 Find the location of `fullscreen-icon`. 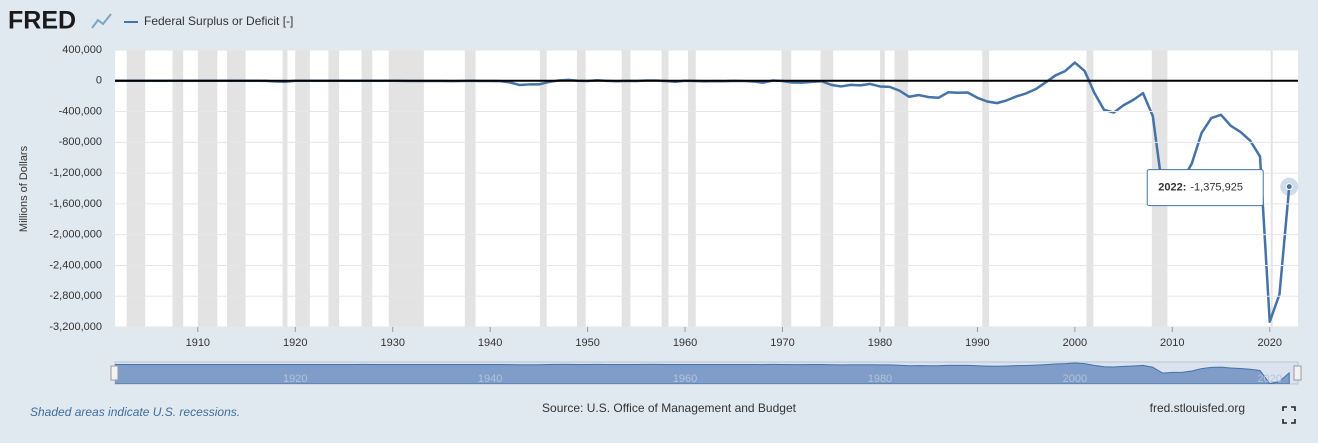

fullscreen-icon is located at coordinates (1289, 415).